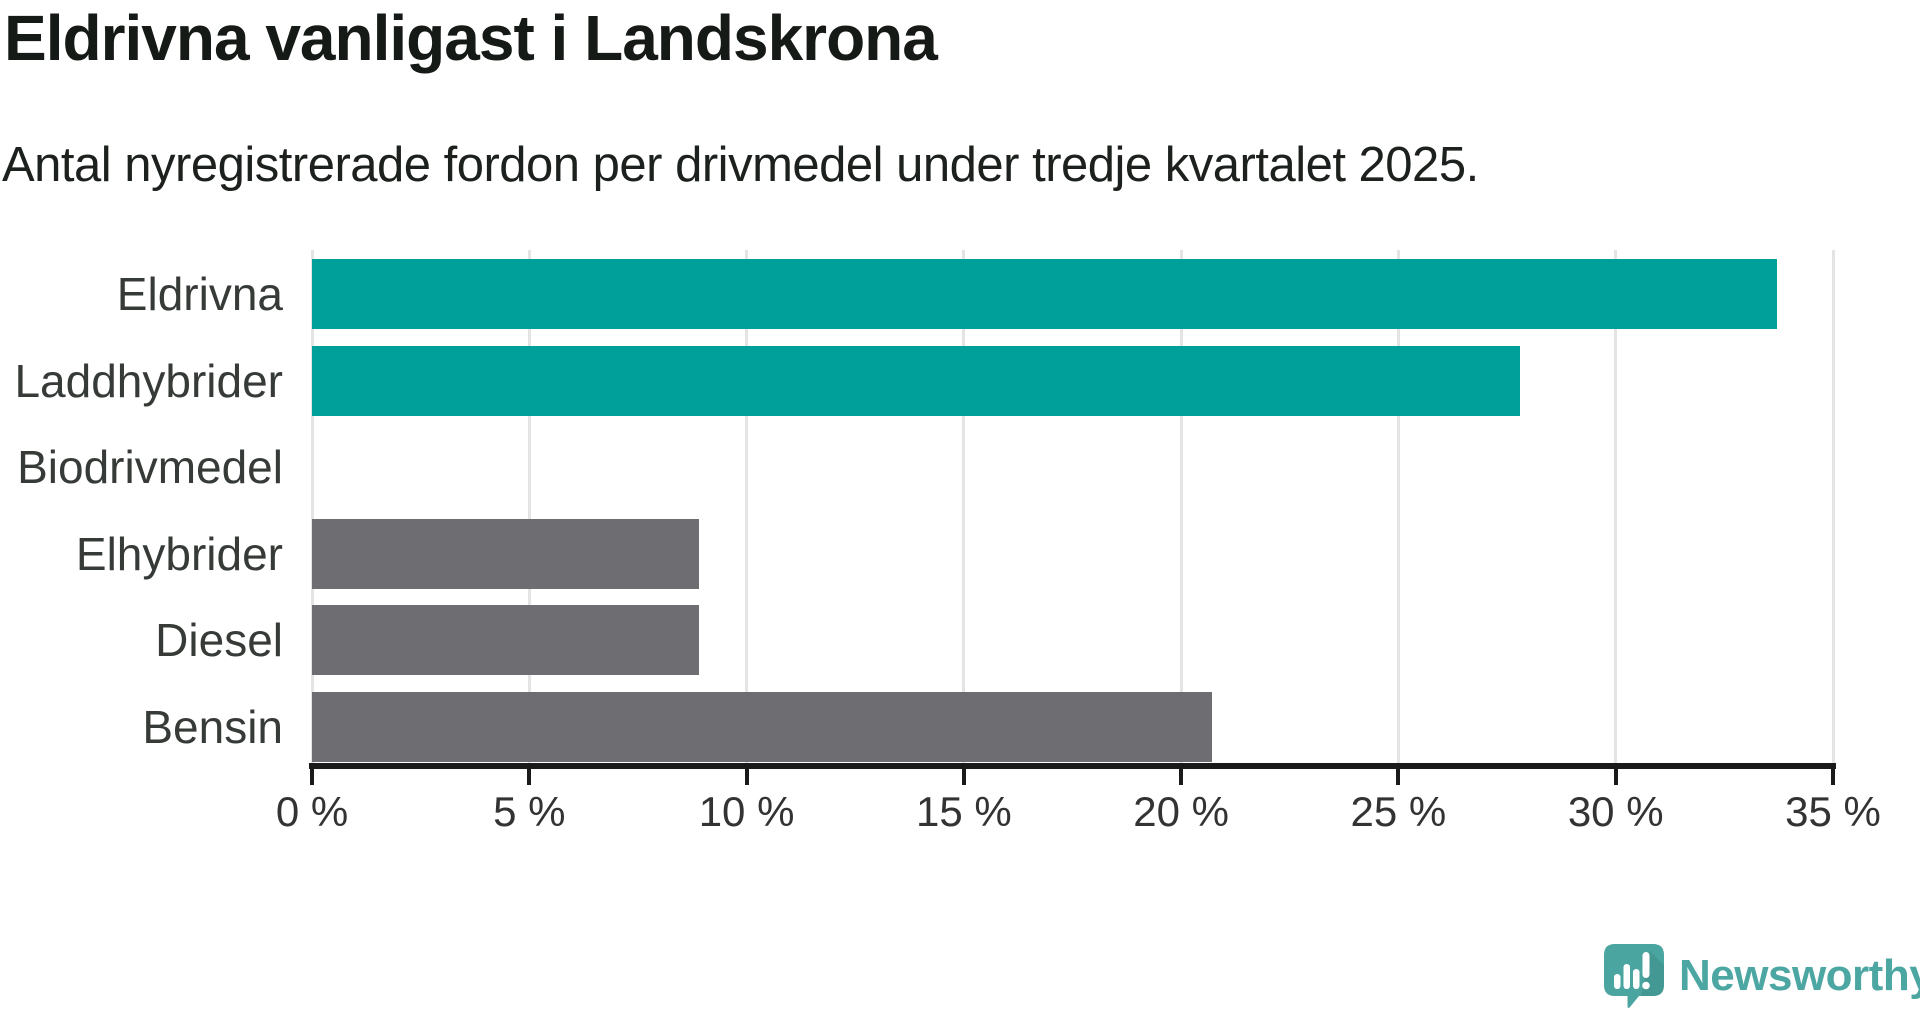 The height and width of the screenshot is (1010, 1920). Describe the element at coordinates (150, 467) in the screenshot. I see `category-label: Biodrivmedel` at that location.